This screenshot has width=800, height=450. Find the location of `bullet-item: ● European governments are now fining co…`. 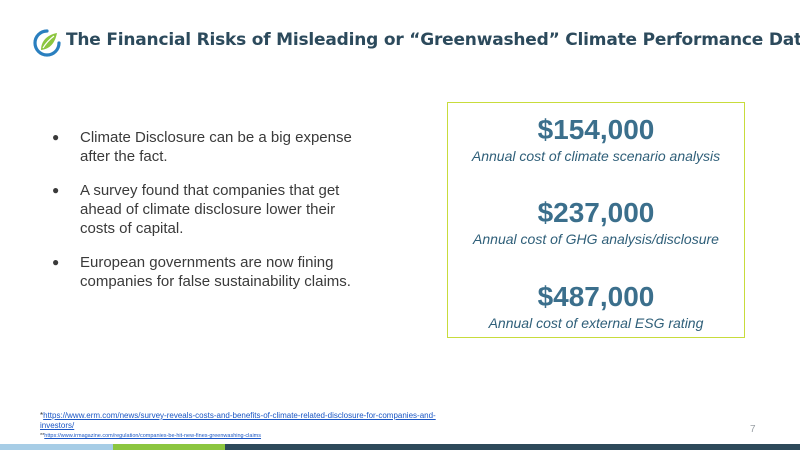

bullet-item: ● European governments are now fining co… is located at coordinates (206, 272).